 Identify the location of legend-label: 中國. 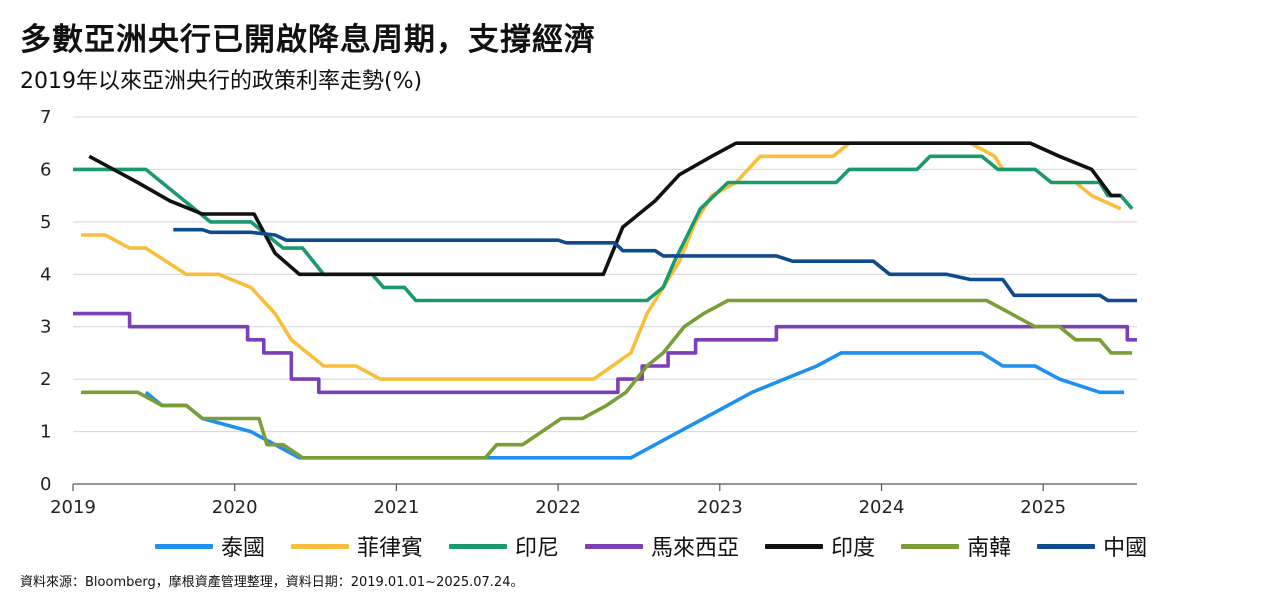
(1125, 548).